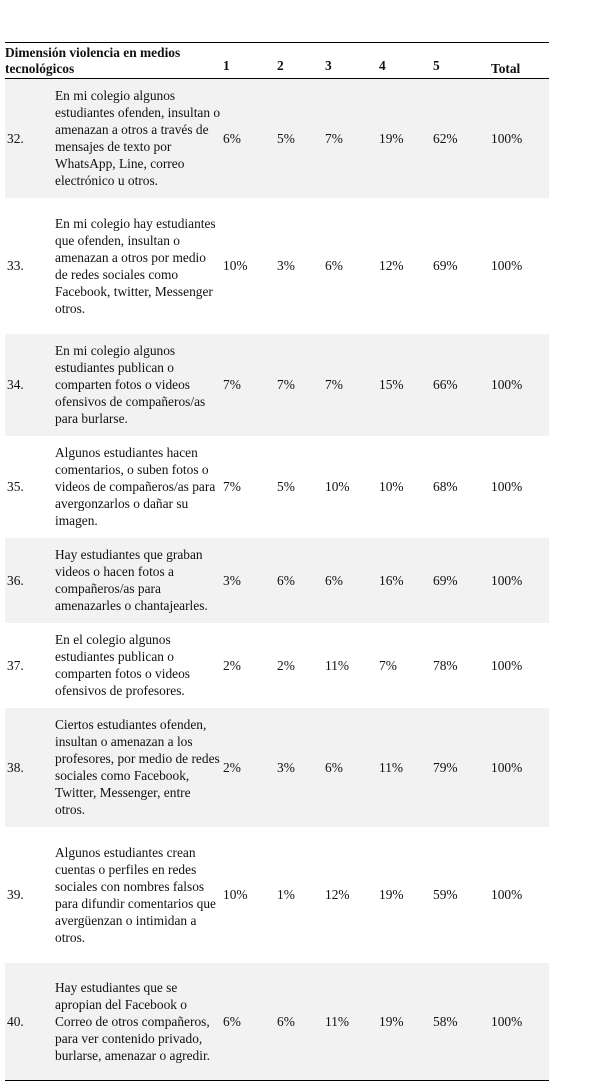 This screenshot has height=1085, width=595. What do you see at coordinates (286, 894) in the screenshot?
I see `percent-cell: 1%` at bounding box center [286, 894].